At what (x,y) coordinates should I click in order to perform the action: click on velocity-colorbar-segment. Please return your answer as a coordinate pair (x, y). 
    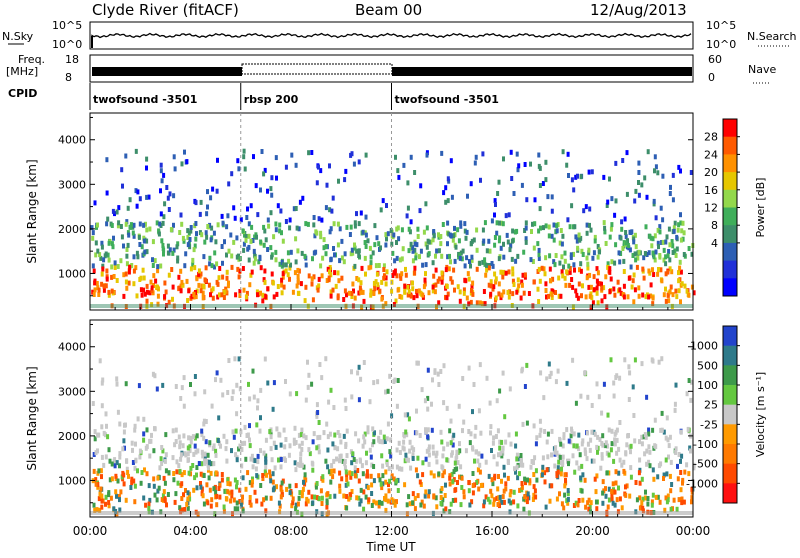
    Looking at the image, I should click on (730, 473).